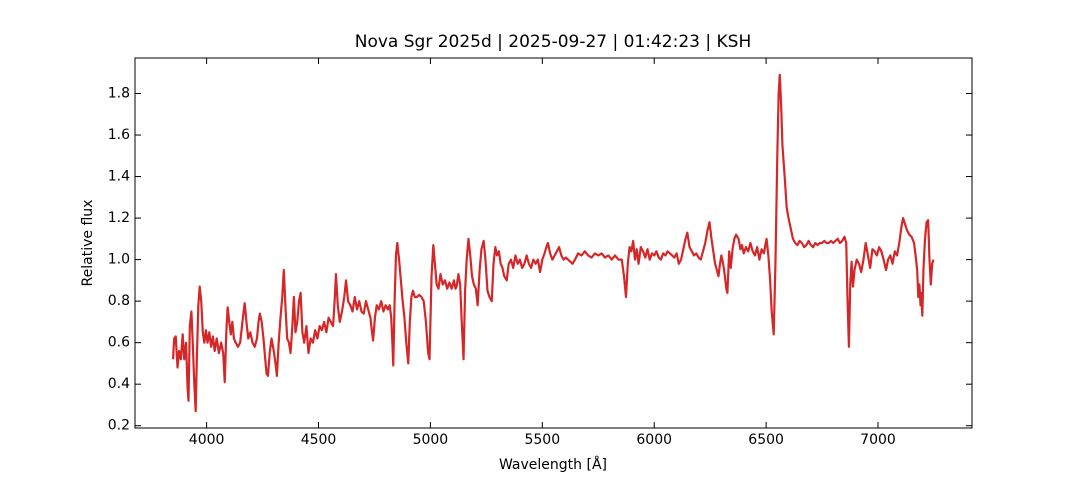 Image resolution: width=1080 pixels, height=480 pixels. I want to click on y-tick-label: 0.8, so click(119, 301).